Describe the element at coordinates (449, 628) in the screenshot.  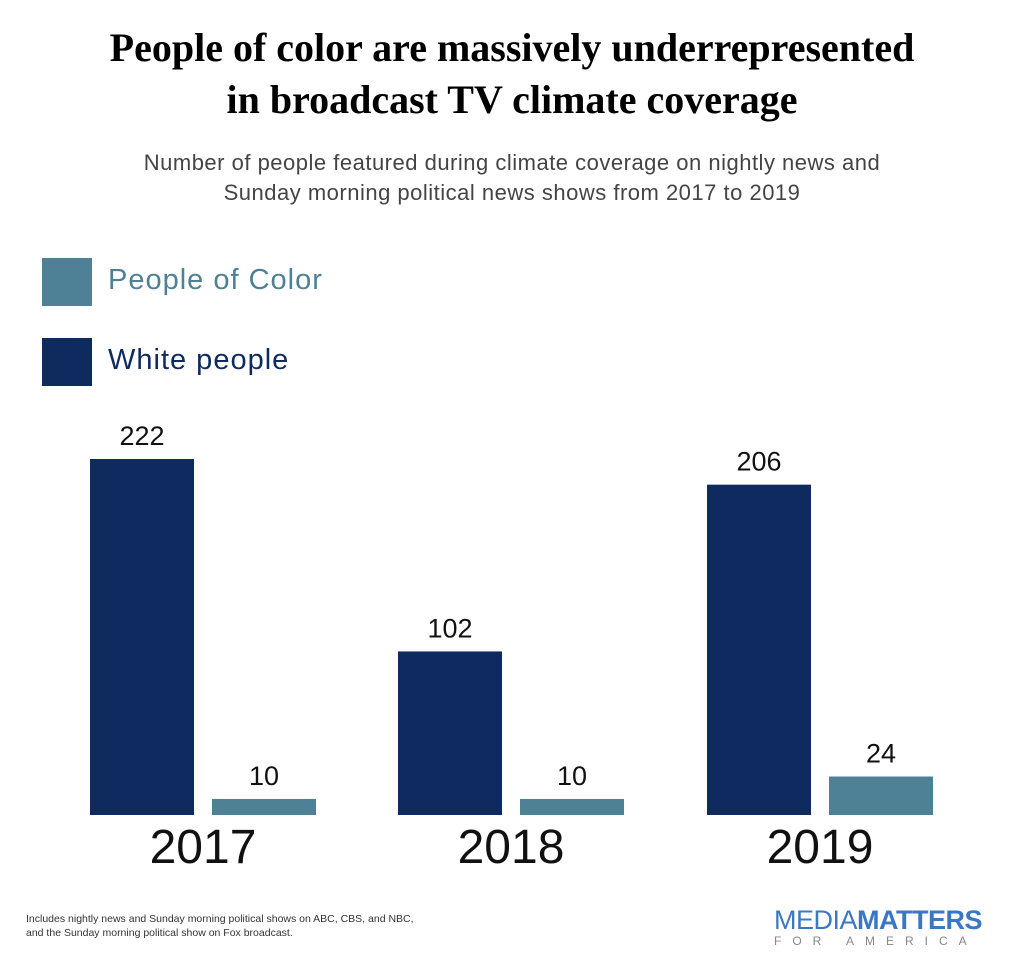
I see `data-label: 102` at that location.